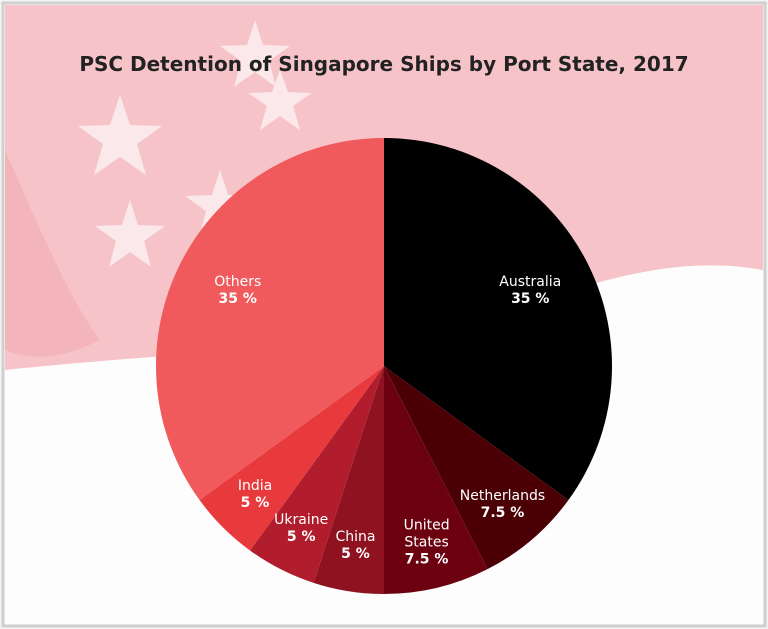 The width and height of the screenshot is (768, 629). I want to click on slice-label: India 5 %, so click(255, 495).